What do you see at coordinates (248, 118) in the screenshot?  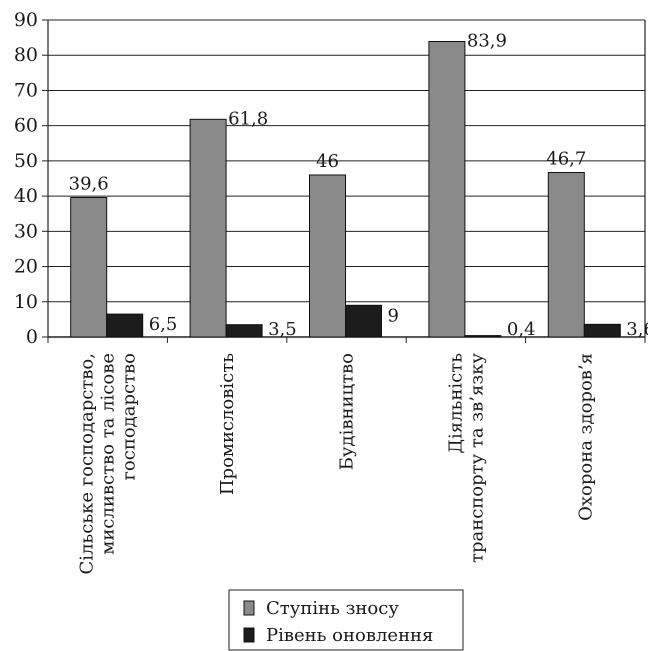 I see `data-label-wear: 61,8` at bounding box center [248, 118].